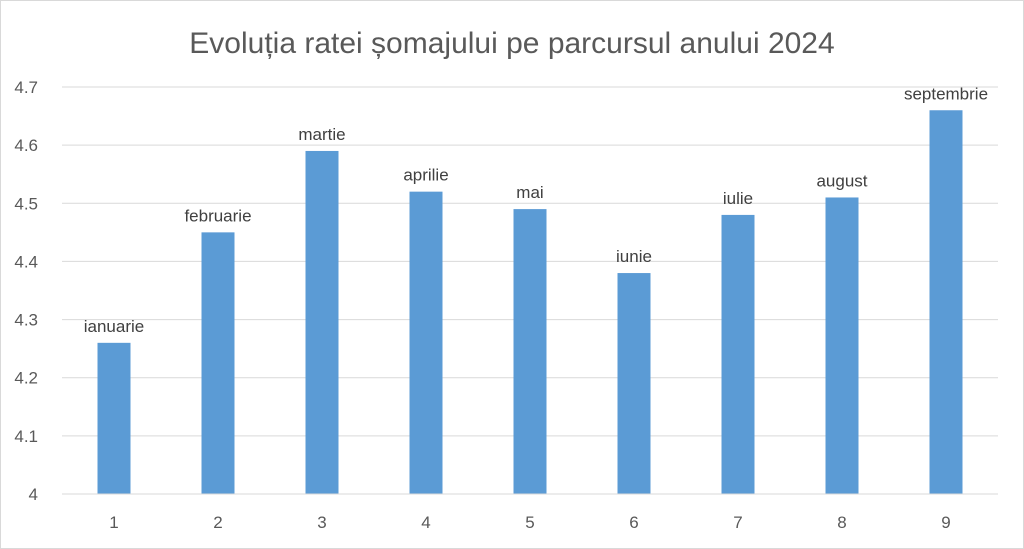  I want to click on data-label-9: septembrie, so click(946, 93).